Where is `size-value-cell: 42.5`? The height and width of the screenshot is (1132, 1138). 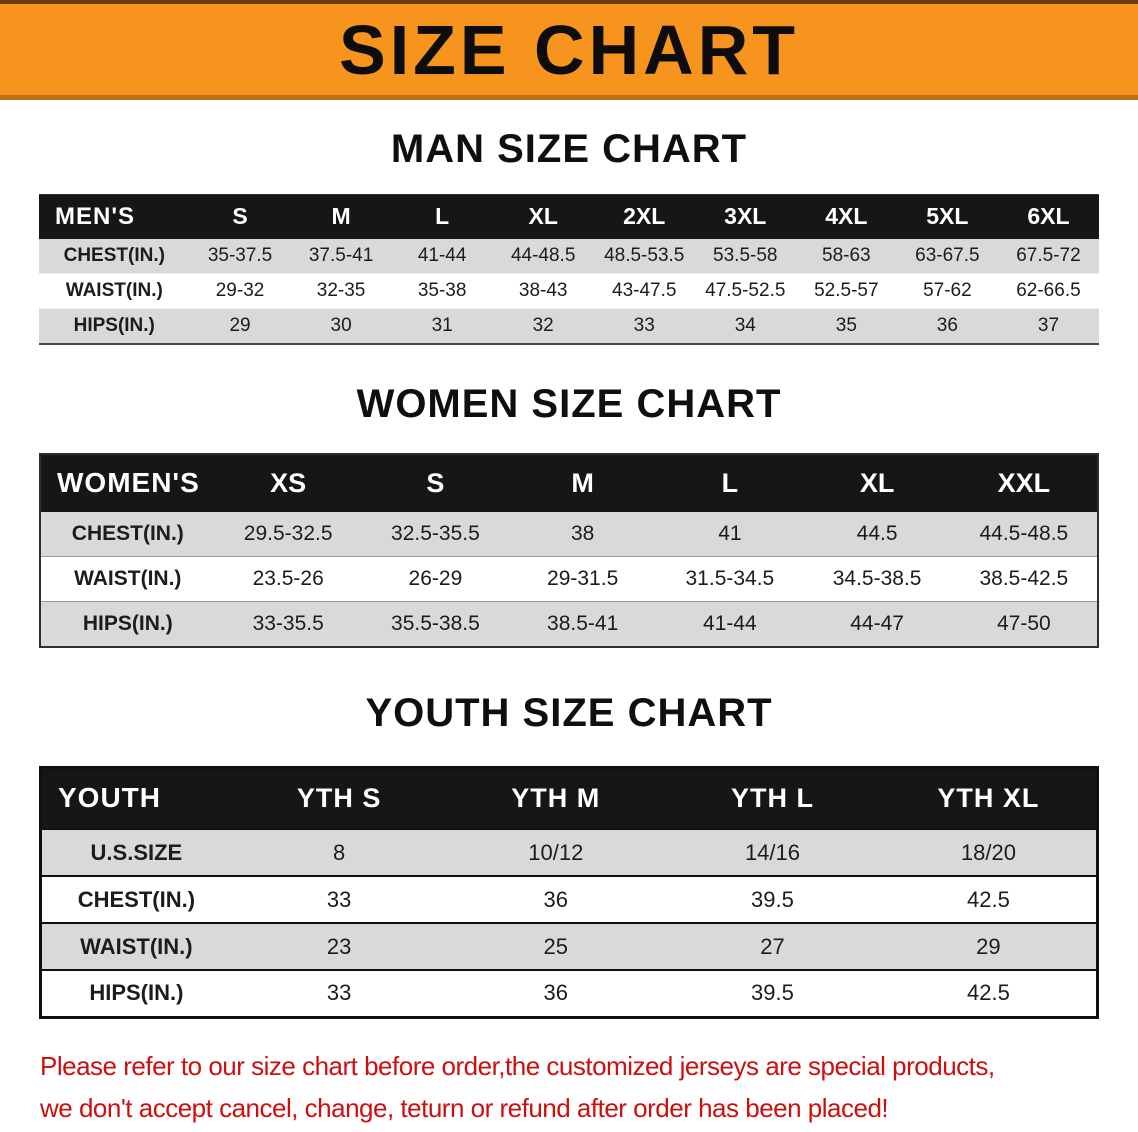
size-value-cell: 42.5 is located at coordinates (989, 899).